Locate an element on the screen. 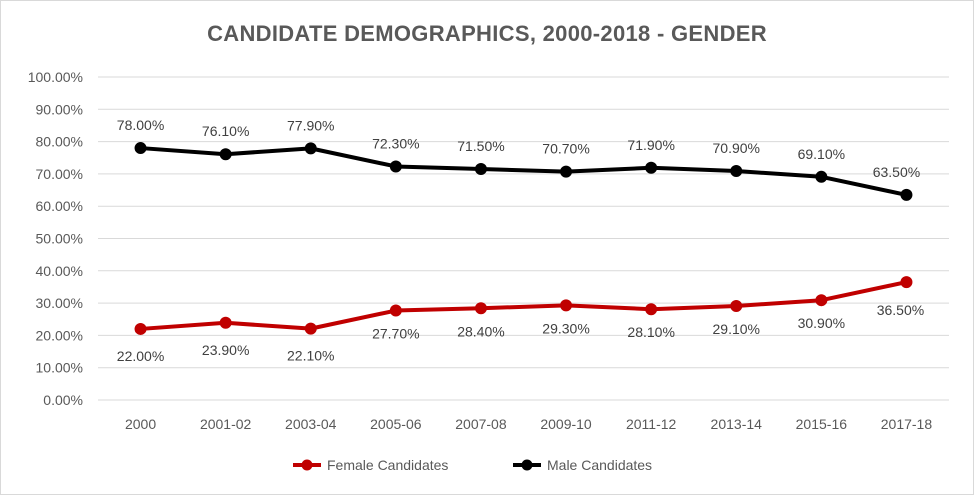  data-label: 22.00% is located at coordinates (140, 356).